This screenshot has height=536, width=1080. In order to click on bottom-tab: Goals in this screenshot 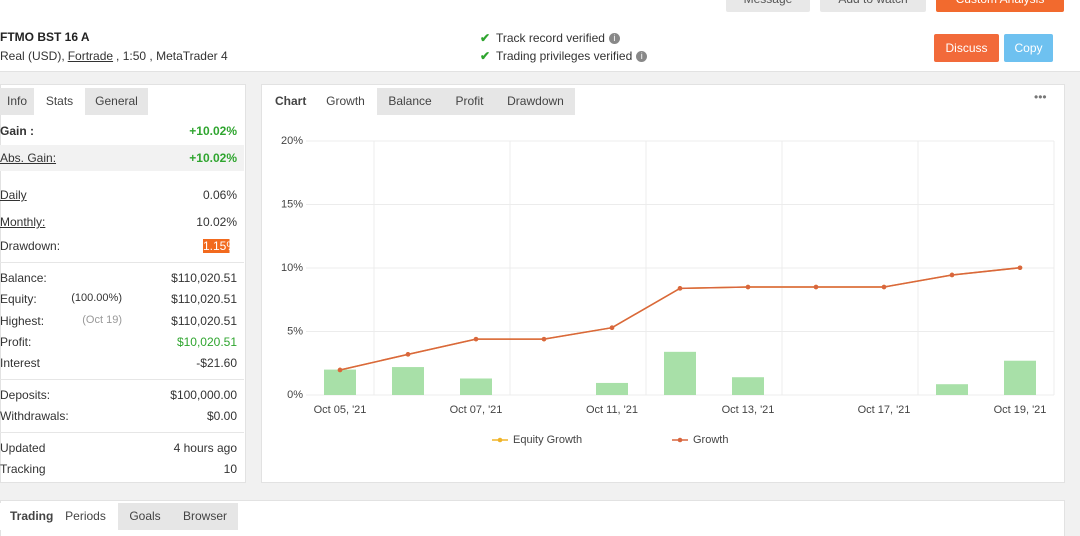, I will do `click(145, 516)`.